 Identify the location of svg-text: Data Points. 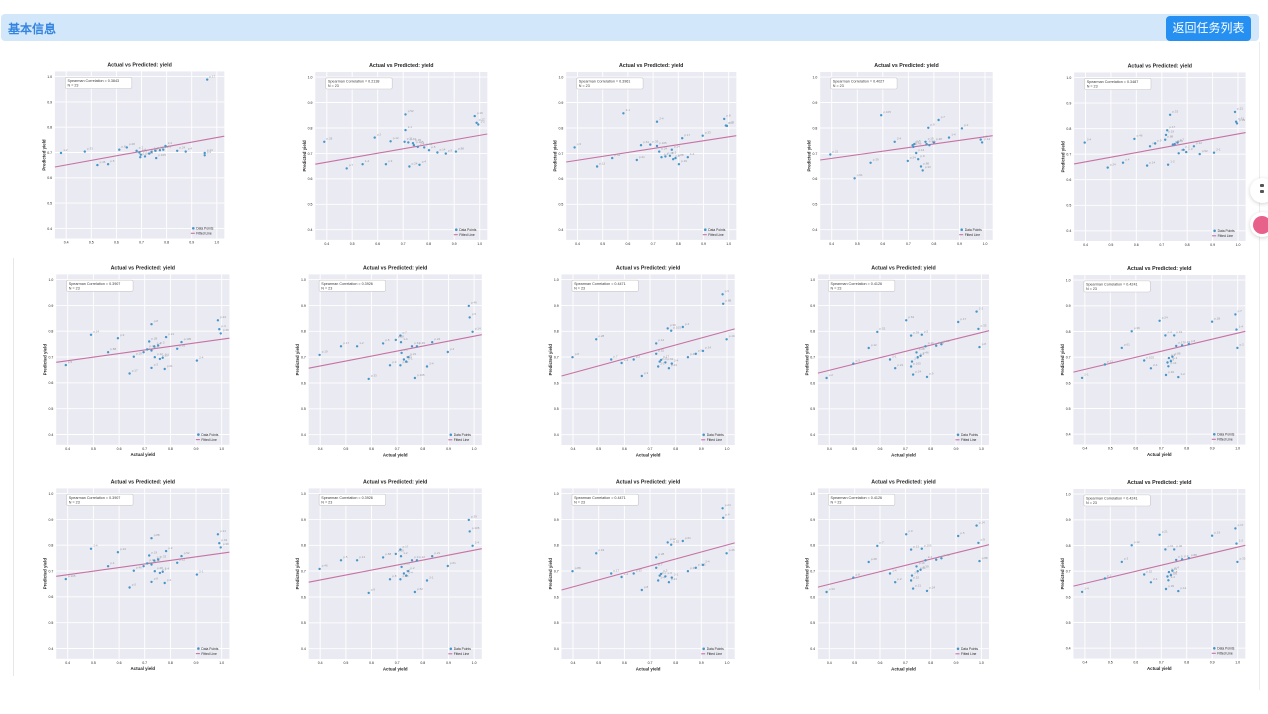
(1225, 649).